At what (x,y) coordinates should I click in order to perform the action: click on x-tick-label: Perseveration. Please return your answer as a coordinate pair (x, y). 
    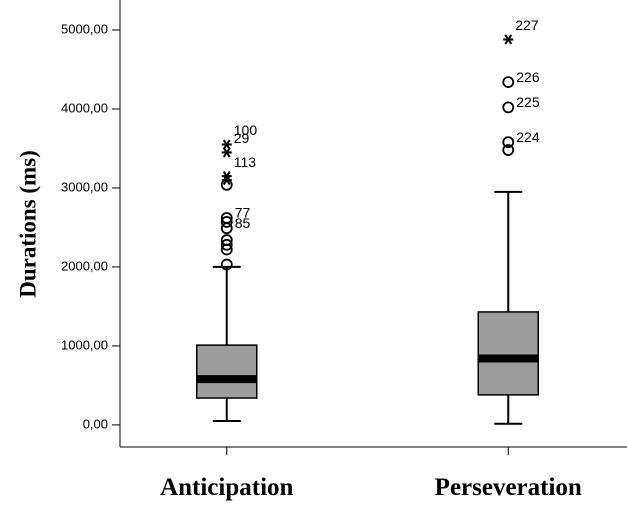
    Looking at the image, I should click on (508, 487).